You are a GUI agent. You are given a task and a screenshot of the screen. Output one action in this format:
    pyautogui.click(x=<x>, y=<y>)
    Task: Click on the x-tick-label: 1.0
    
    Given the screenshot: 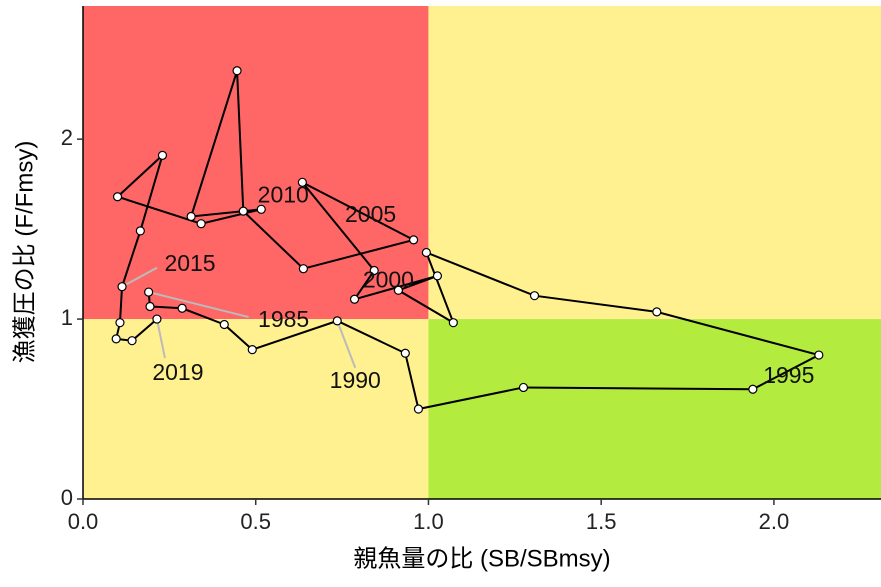 What is the action you would take?
    pyautogui.click(x=428, y=521)
    